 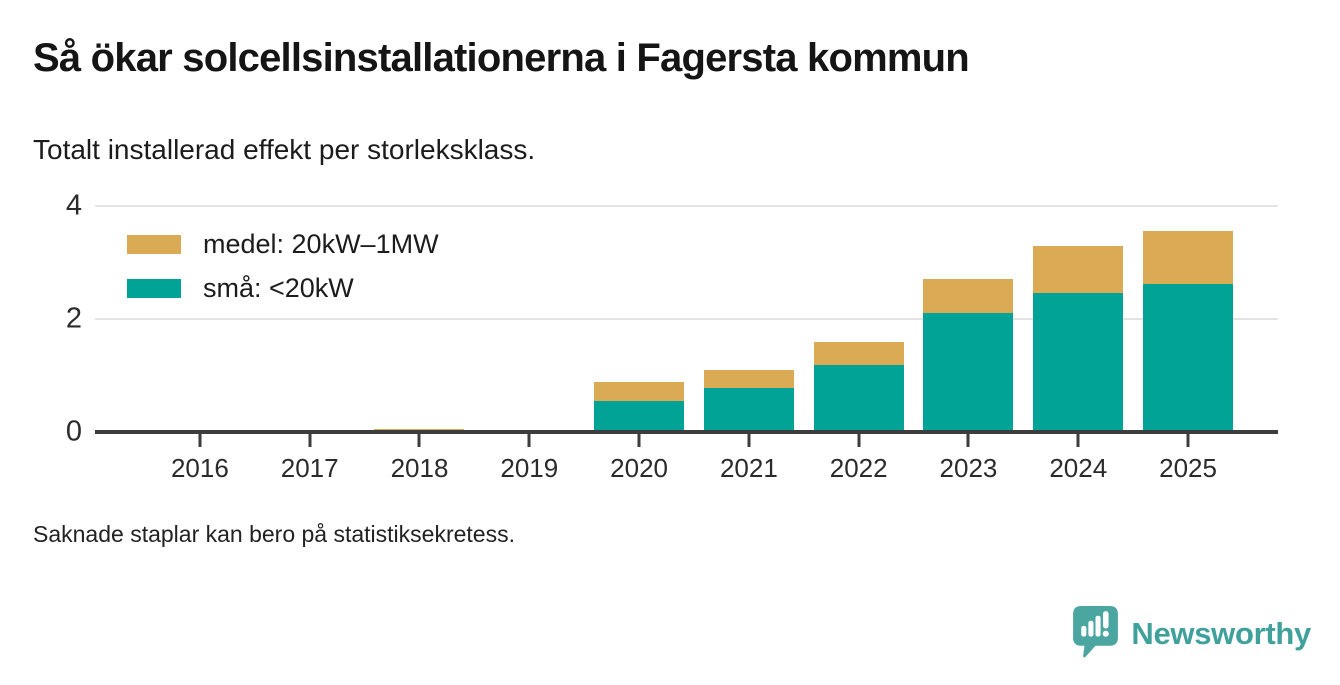 What do you see at coordinates (1078, 270) in the screenshot?
I see `bar-segment-medel-2024` at bounding box center [1078, 270].